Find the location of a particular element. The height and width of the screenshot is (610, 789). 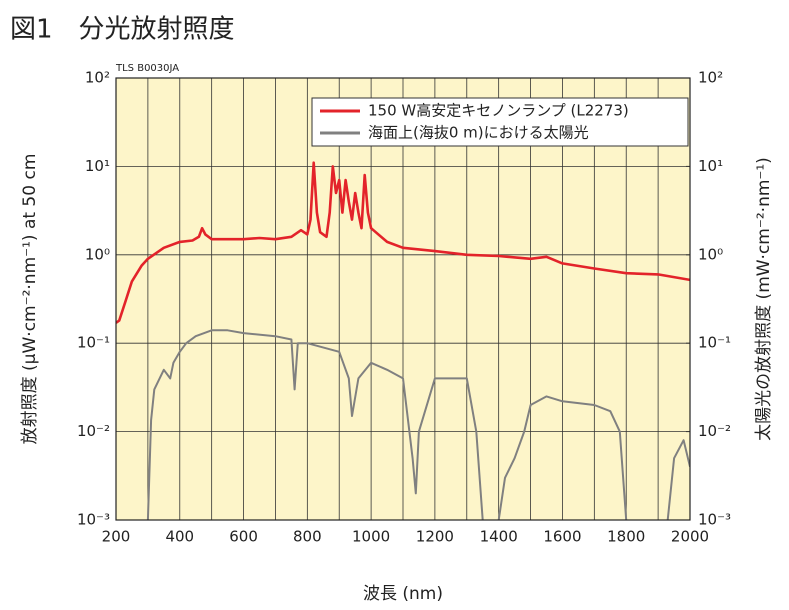

x-tick-label: 1000 is located at coordinates (371, 537).